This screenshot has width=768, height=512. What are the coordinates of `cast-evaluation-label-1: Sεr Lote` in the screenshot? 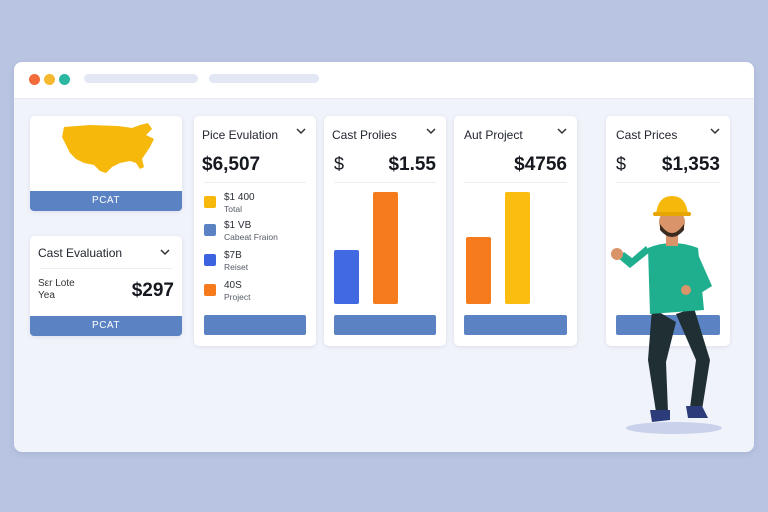 It's located at (56, 283).